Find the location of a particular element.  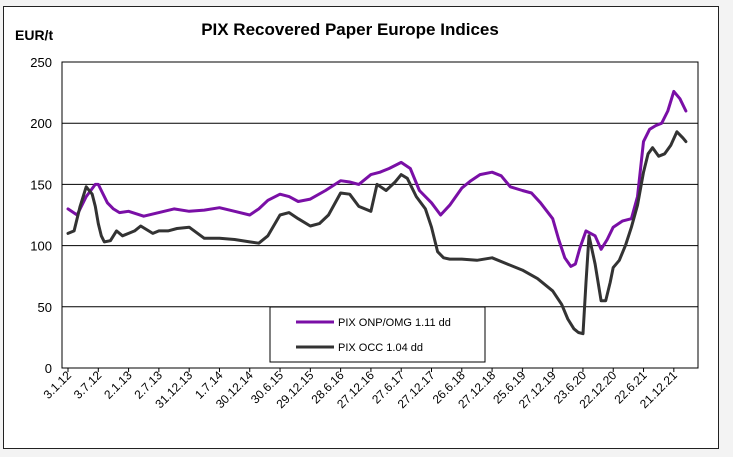

y-tick-150: 150 is located at coordinates (41, 184).